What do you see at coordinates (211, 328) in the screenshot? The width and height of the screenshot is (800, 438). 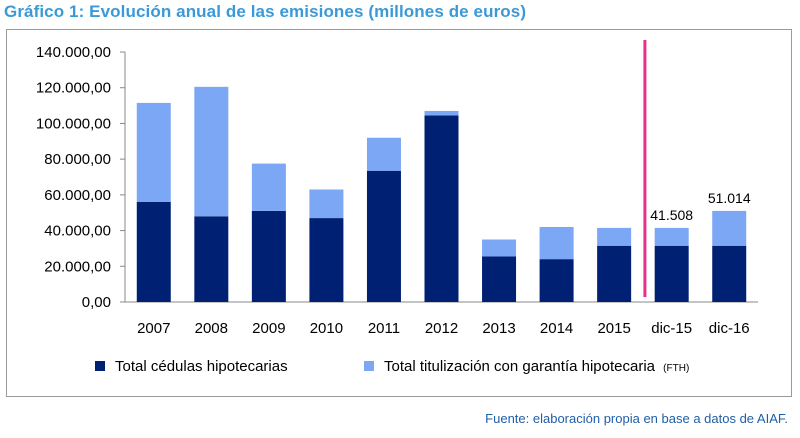 I see `x-tick-label: 2008` at bounding box center [211, 328].